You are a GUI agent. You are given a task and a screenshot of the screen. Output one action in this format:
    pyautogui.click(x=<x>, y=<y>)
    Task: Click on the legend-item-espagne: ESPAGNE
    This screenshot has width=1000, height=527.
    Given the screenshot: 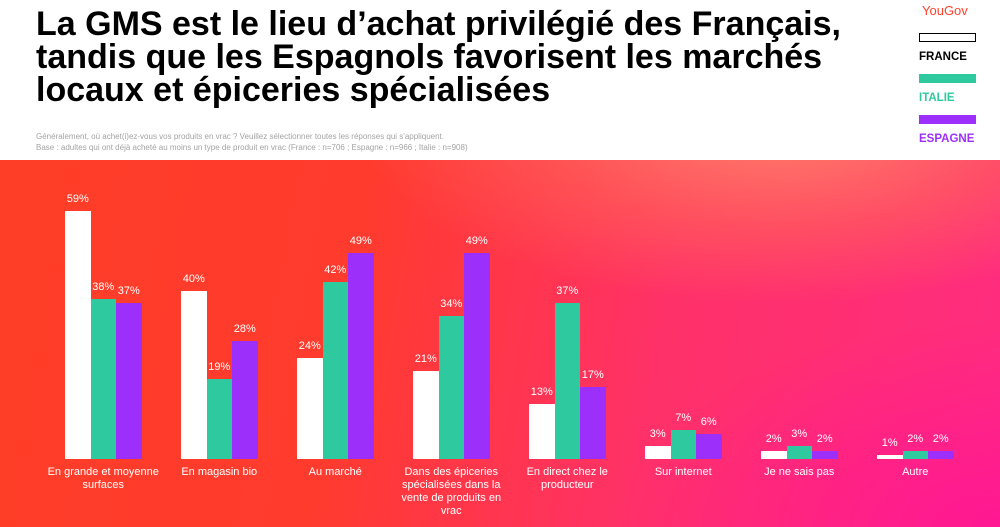 What is the action you would take?
    pyautogui.click(x=951, y=135)
    